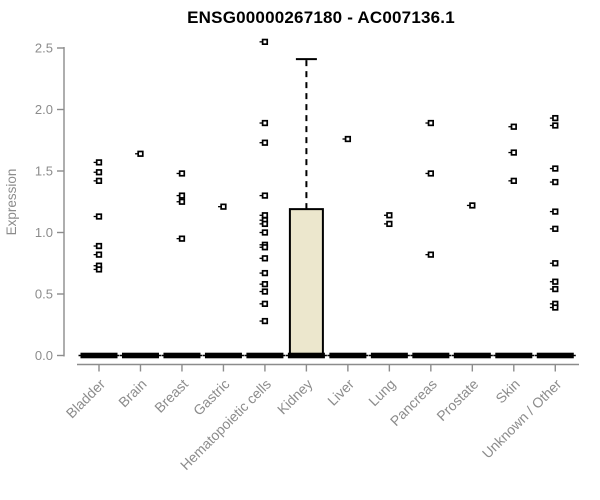 The height and width of the screenshot is (500, 600). Describe the element at coordinates (44, 294) in the screenshot. I see `y-tick-label: 0.5` at that location.